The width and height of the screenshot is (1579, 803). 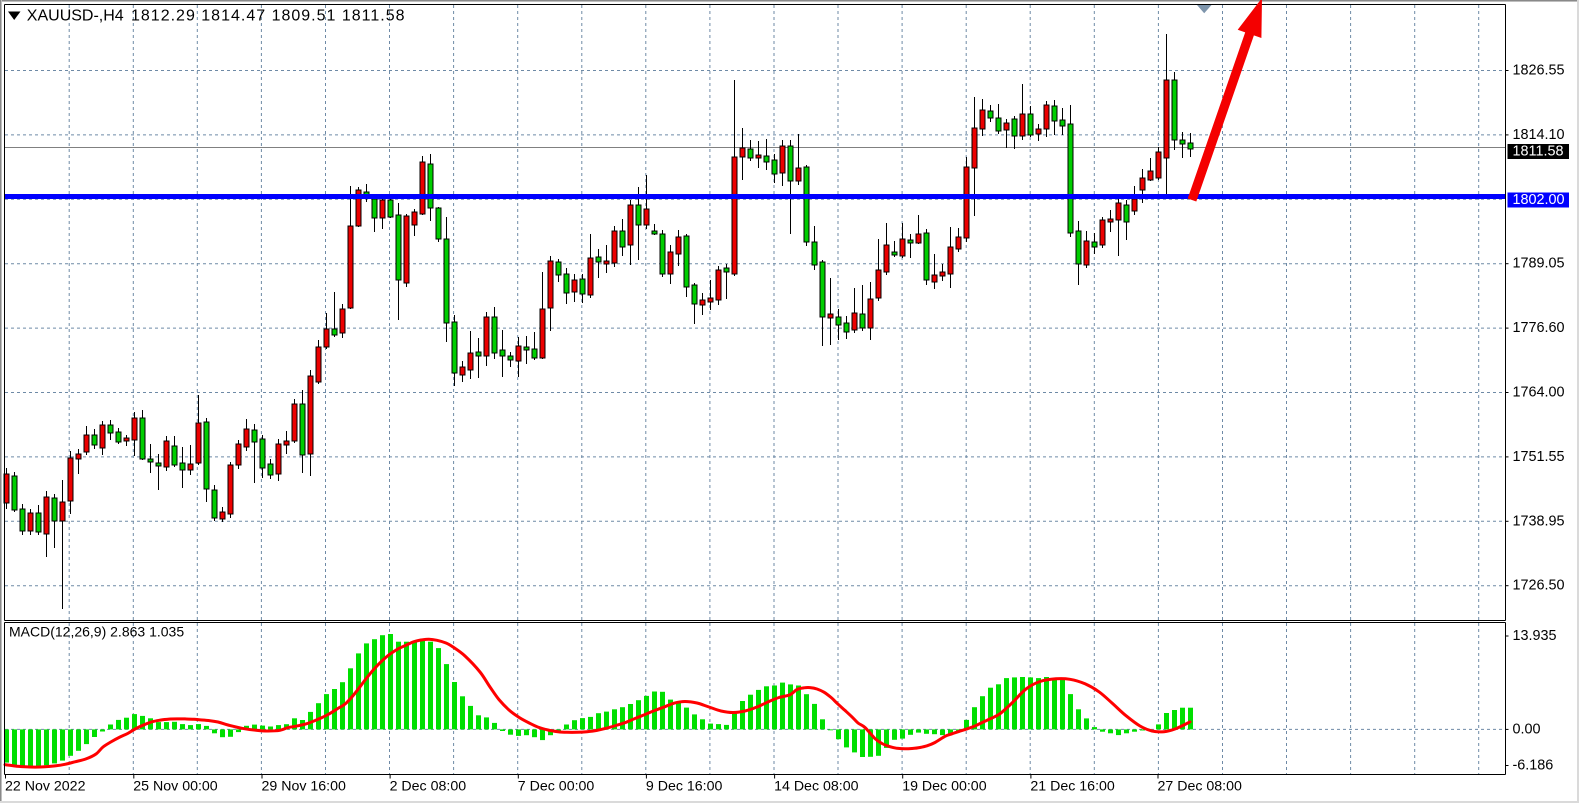 What do you see at coordinates (75, 15) in the screenshot?
I see `svg-text: XAUUSD-,H4` at bounding box center [75, 15].